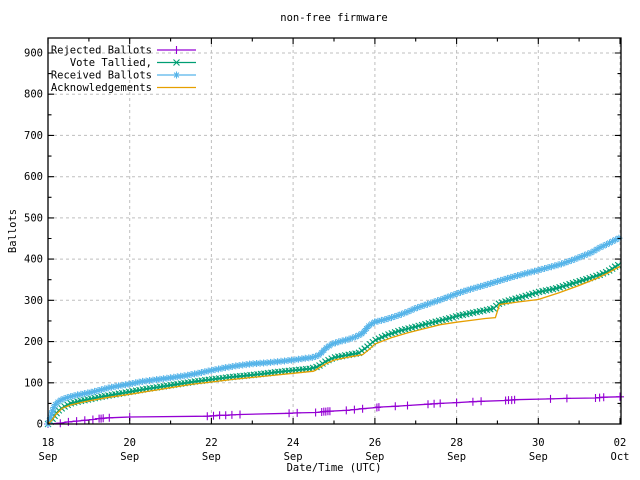 The width and height of the screenshot is (640, 480). What do you see at coordinates (375, 443) in the screenshot?
I see `x-tick-label-day: 26` at bounding box center [375, 443].